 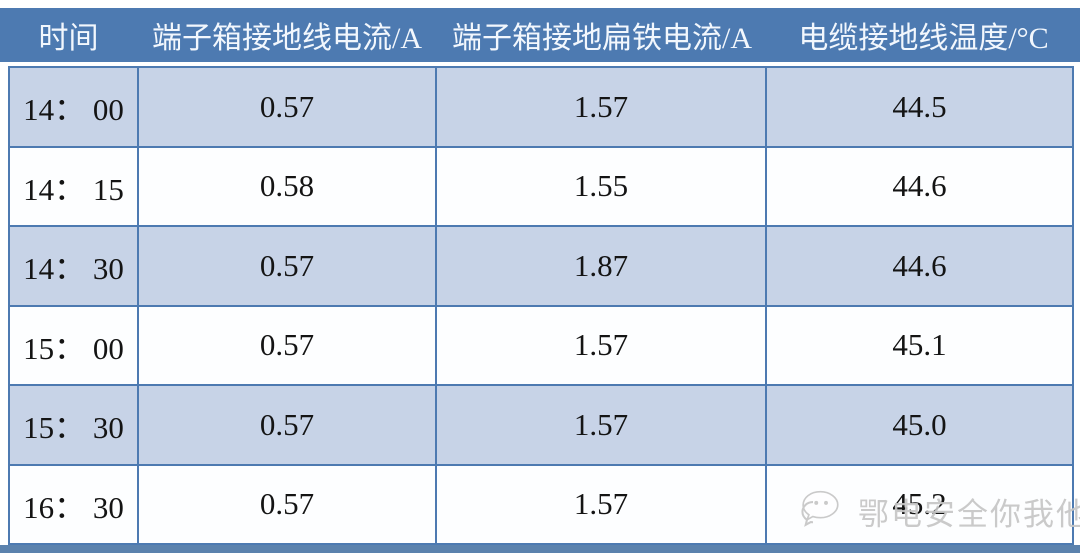 What do you see at coordinates (73, 266) in the screenshot?
I see `cell-time: 14： 30` at bounding box center [73, 266].